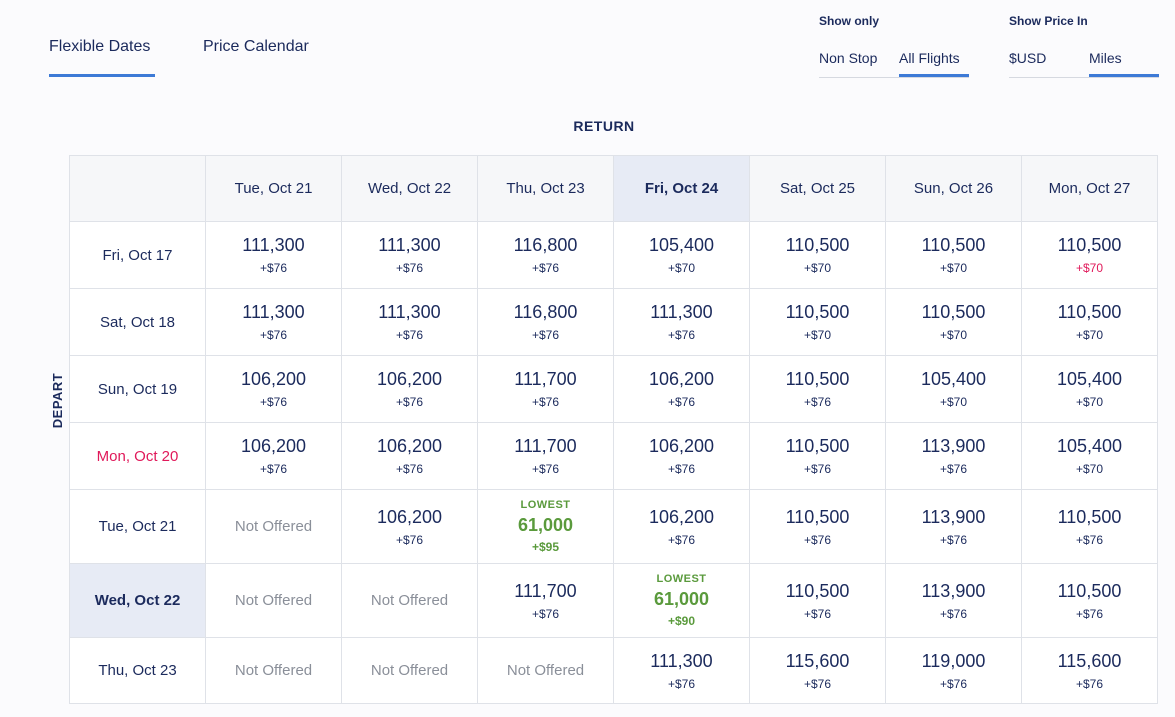  Describe the element at coordinates (100, 46) in the screenshot. I see `tab: Flexible Dates` at that location.